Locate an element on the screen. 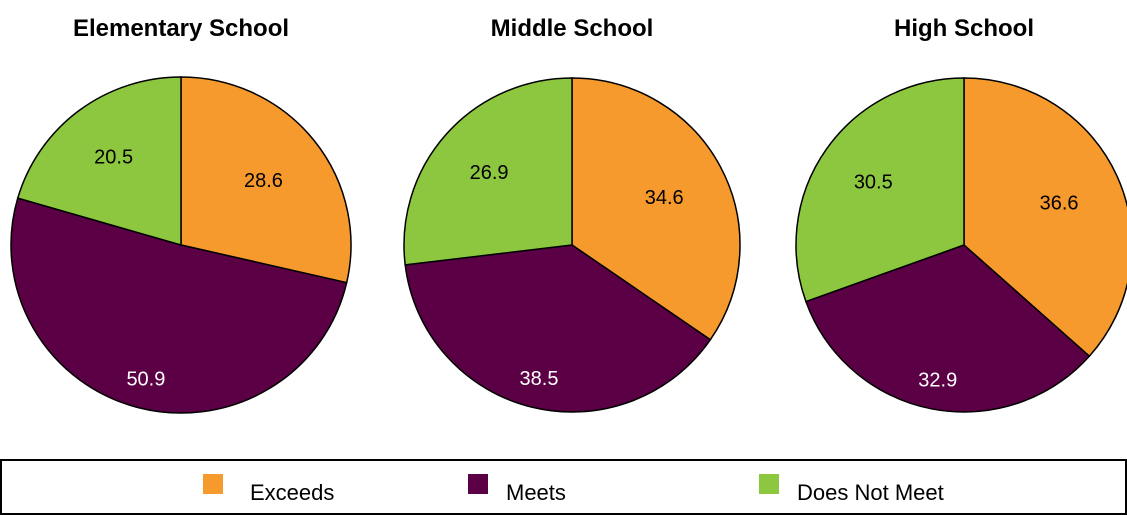 The height and width of the screenshot is (515, 1127). legend-label-does-not-meet: Does Not Meet is located at coordinates (870, 492).